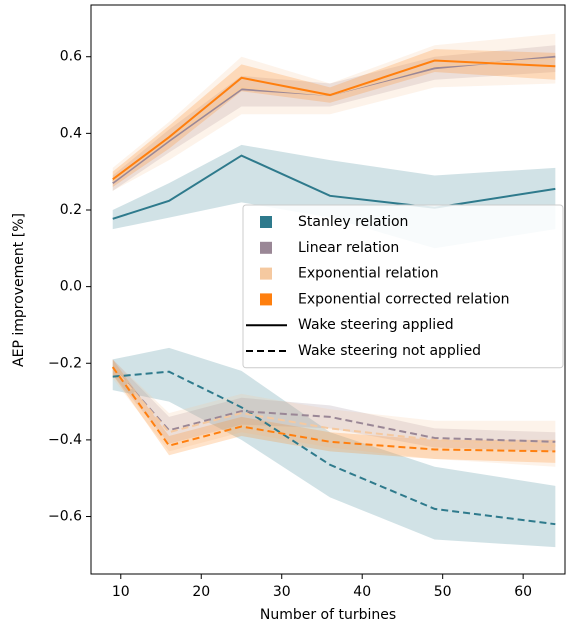 The image size is (566, 631). What do you see at coordinates (19, 290) in the screenshot?
I see `y-axis-label: AEP improvement [%]` at bounding box center [19, 290].